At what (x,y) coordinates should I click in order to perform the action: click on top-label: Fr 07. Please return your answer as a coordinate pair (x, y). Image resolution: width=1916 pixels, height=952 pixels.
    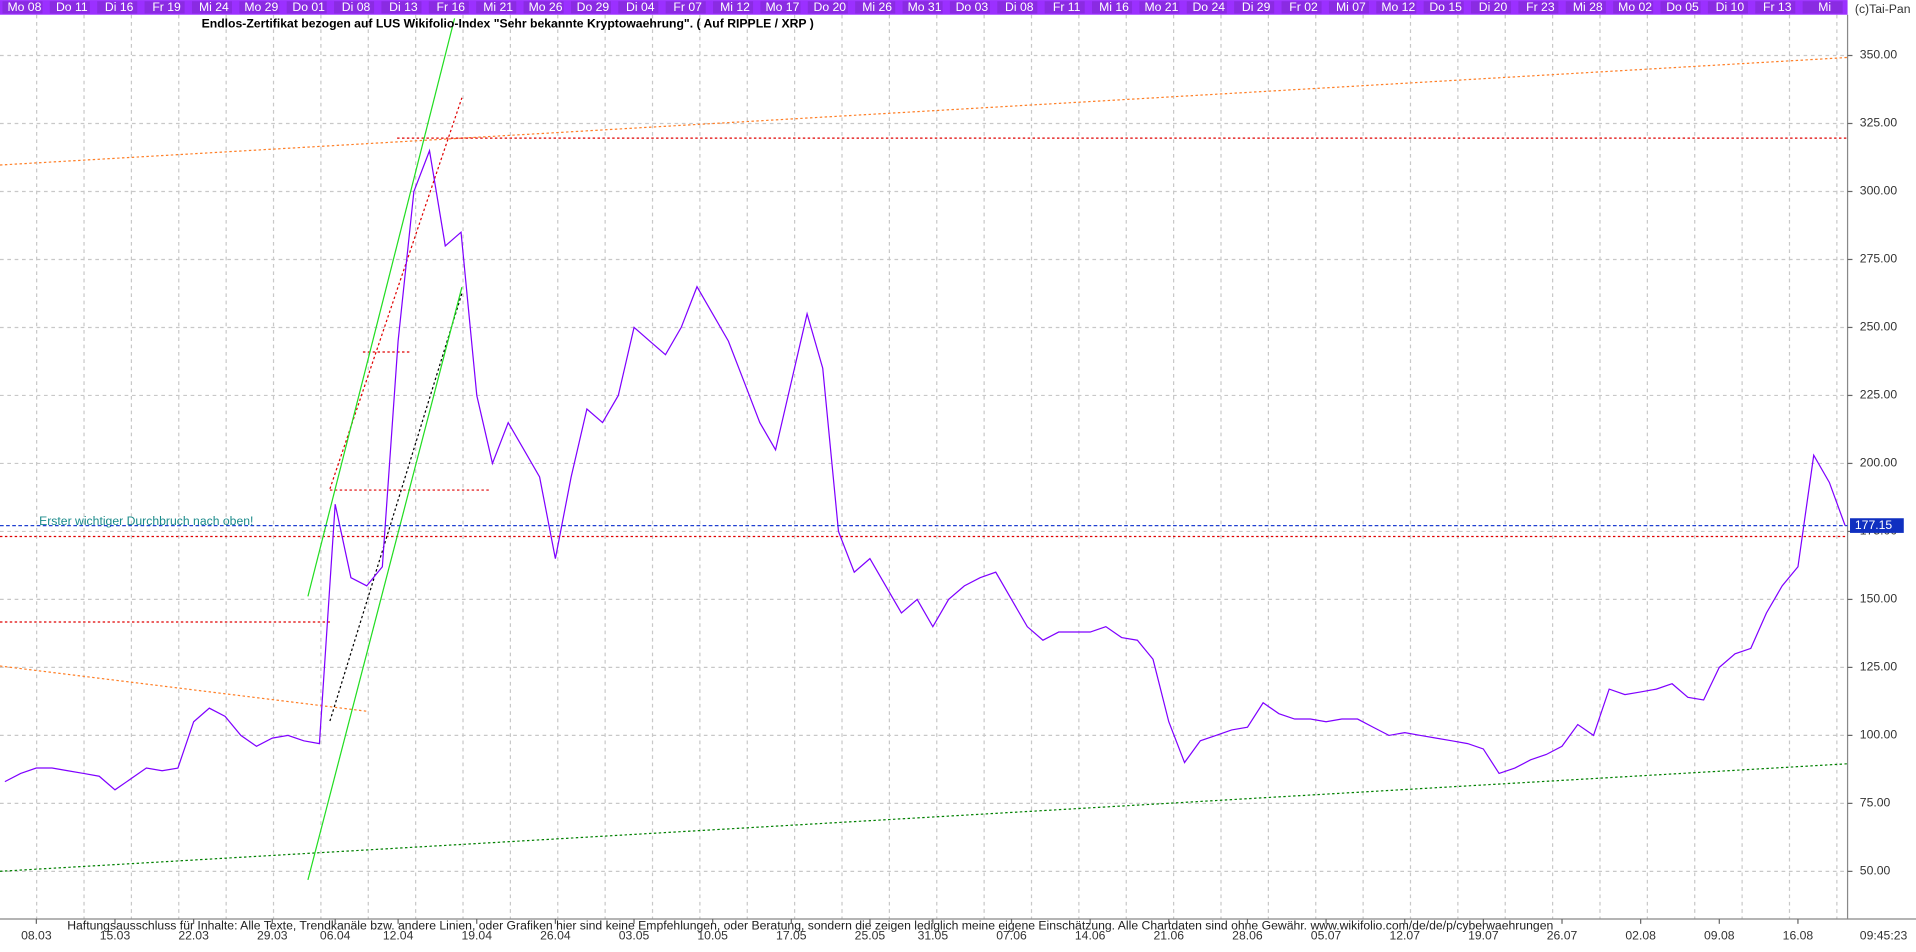
    Looking at the image, I should click on (687, 7).